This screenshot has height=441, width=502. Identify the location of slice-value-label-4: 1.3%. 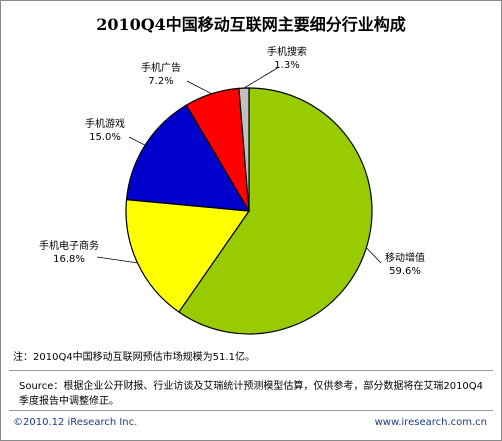
(286, 65).